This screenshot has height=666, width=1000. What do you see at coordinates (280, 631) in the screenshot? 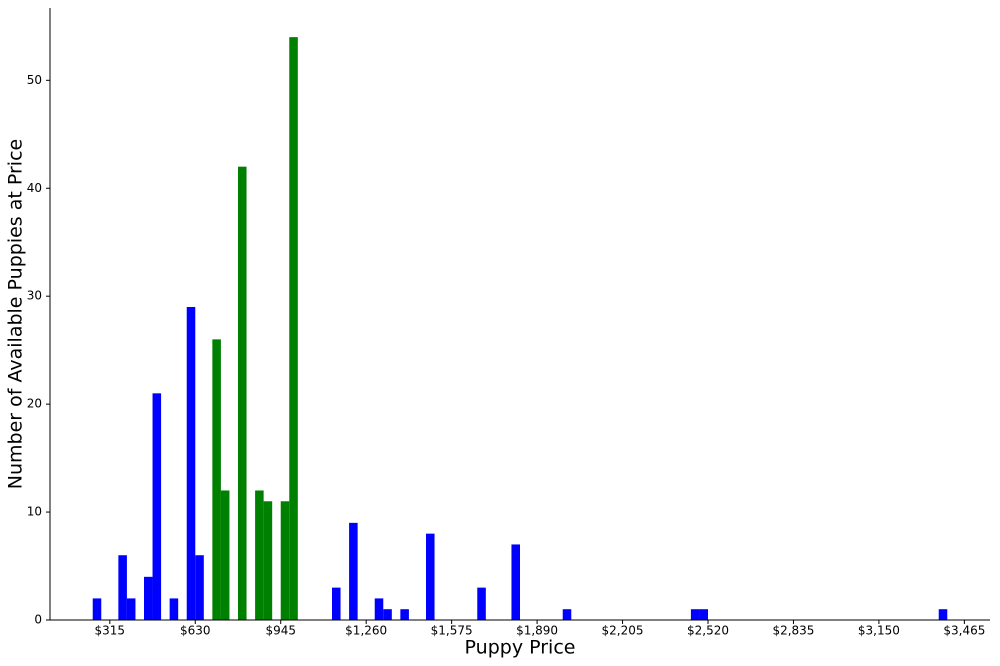
I see `x-tick-label: $945` at bounding box center [280, 631].